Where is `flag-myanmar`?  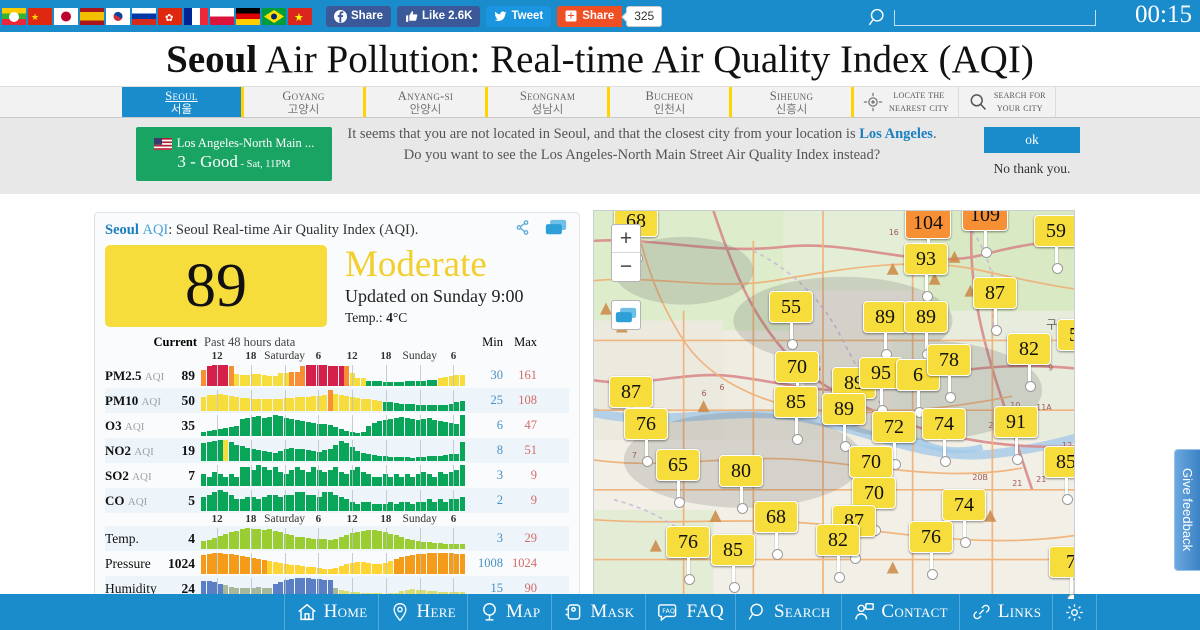
flag-myanmar is located at coordinates (14, 16).